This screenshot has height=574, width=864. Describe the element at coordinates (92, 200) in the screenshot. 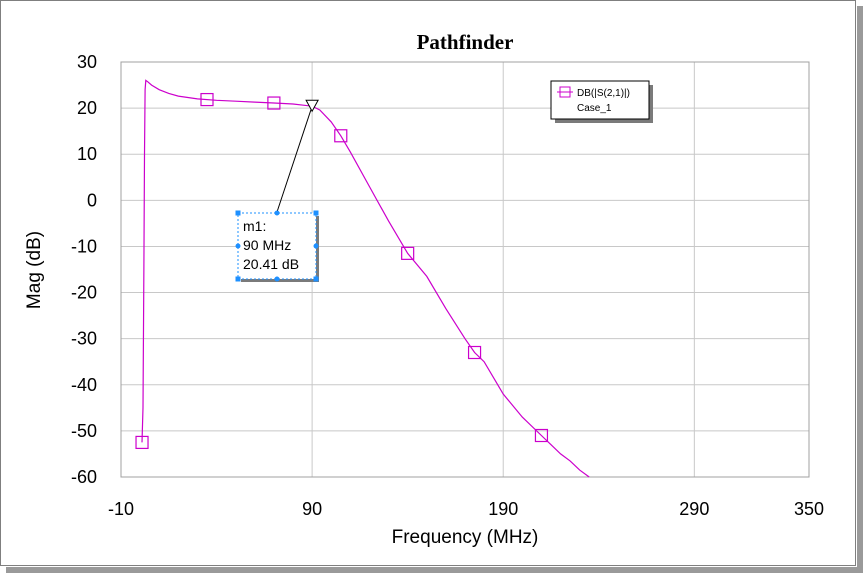

I see `y-tick-label-3: 0` at that location.